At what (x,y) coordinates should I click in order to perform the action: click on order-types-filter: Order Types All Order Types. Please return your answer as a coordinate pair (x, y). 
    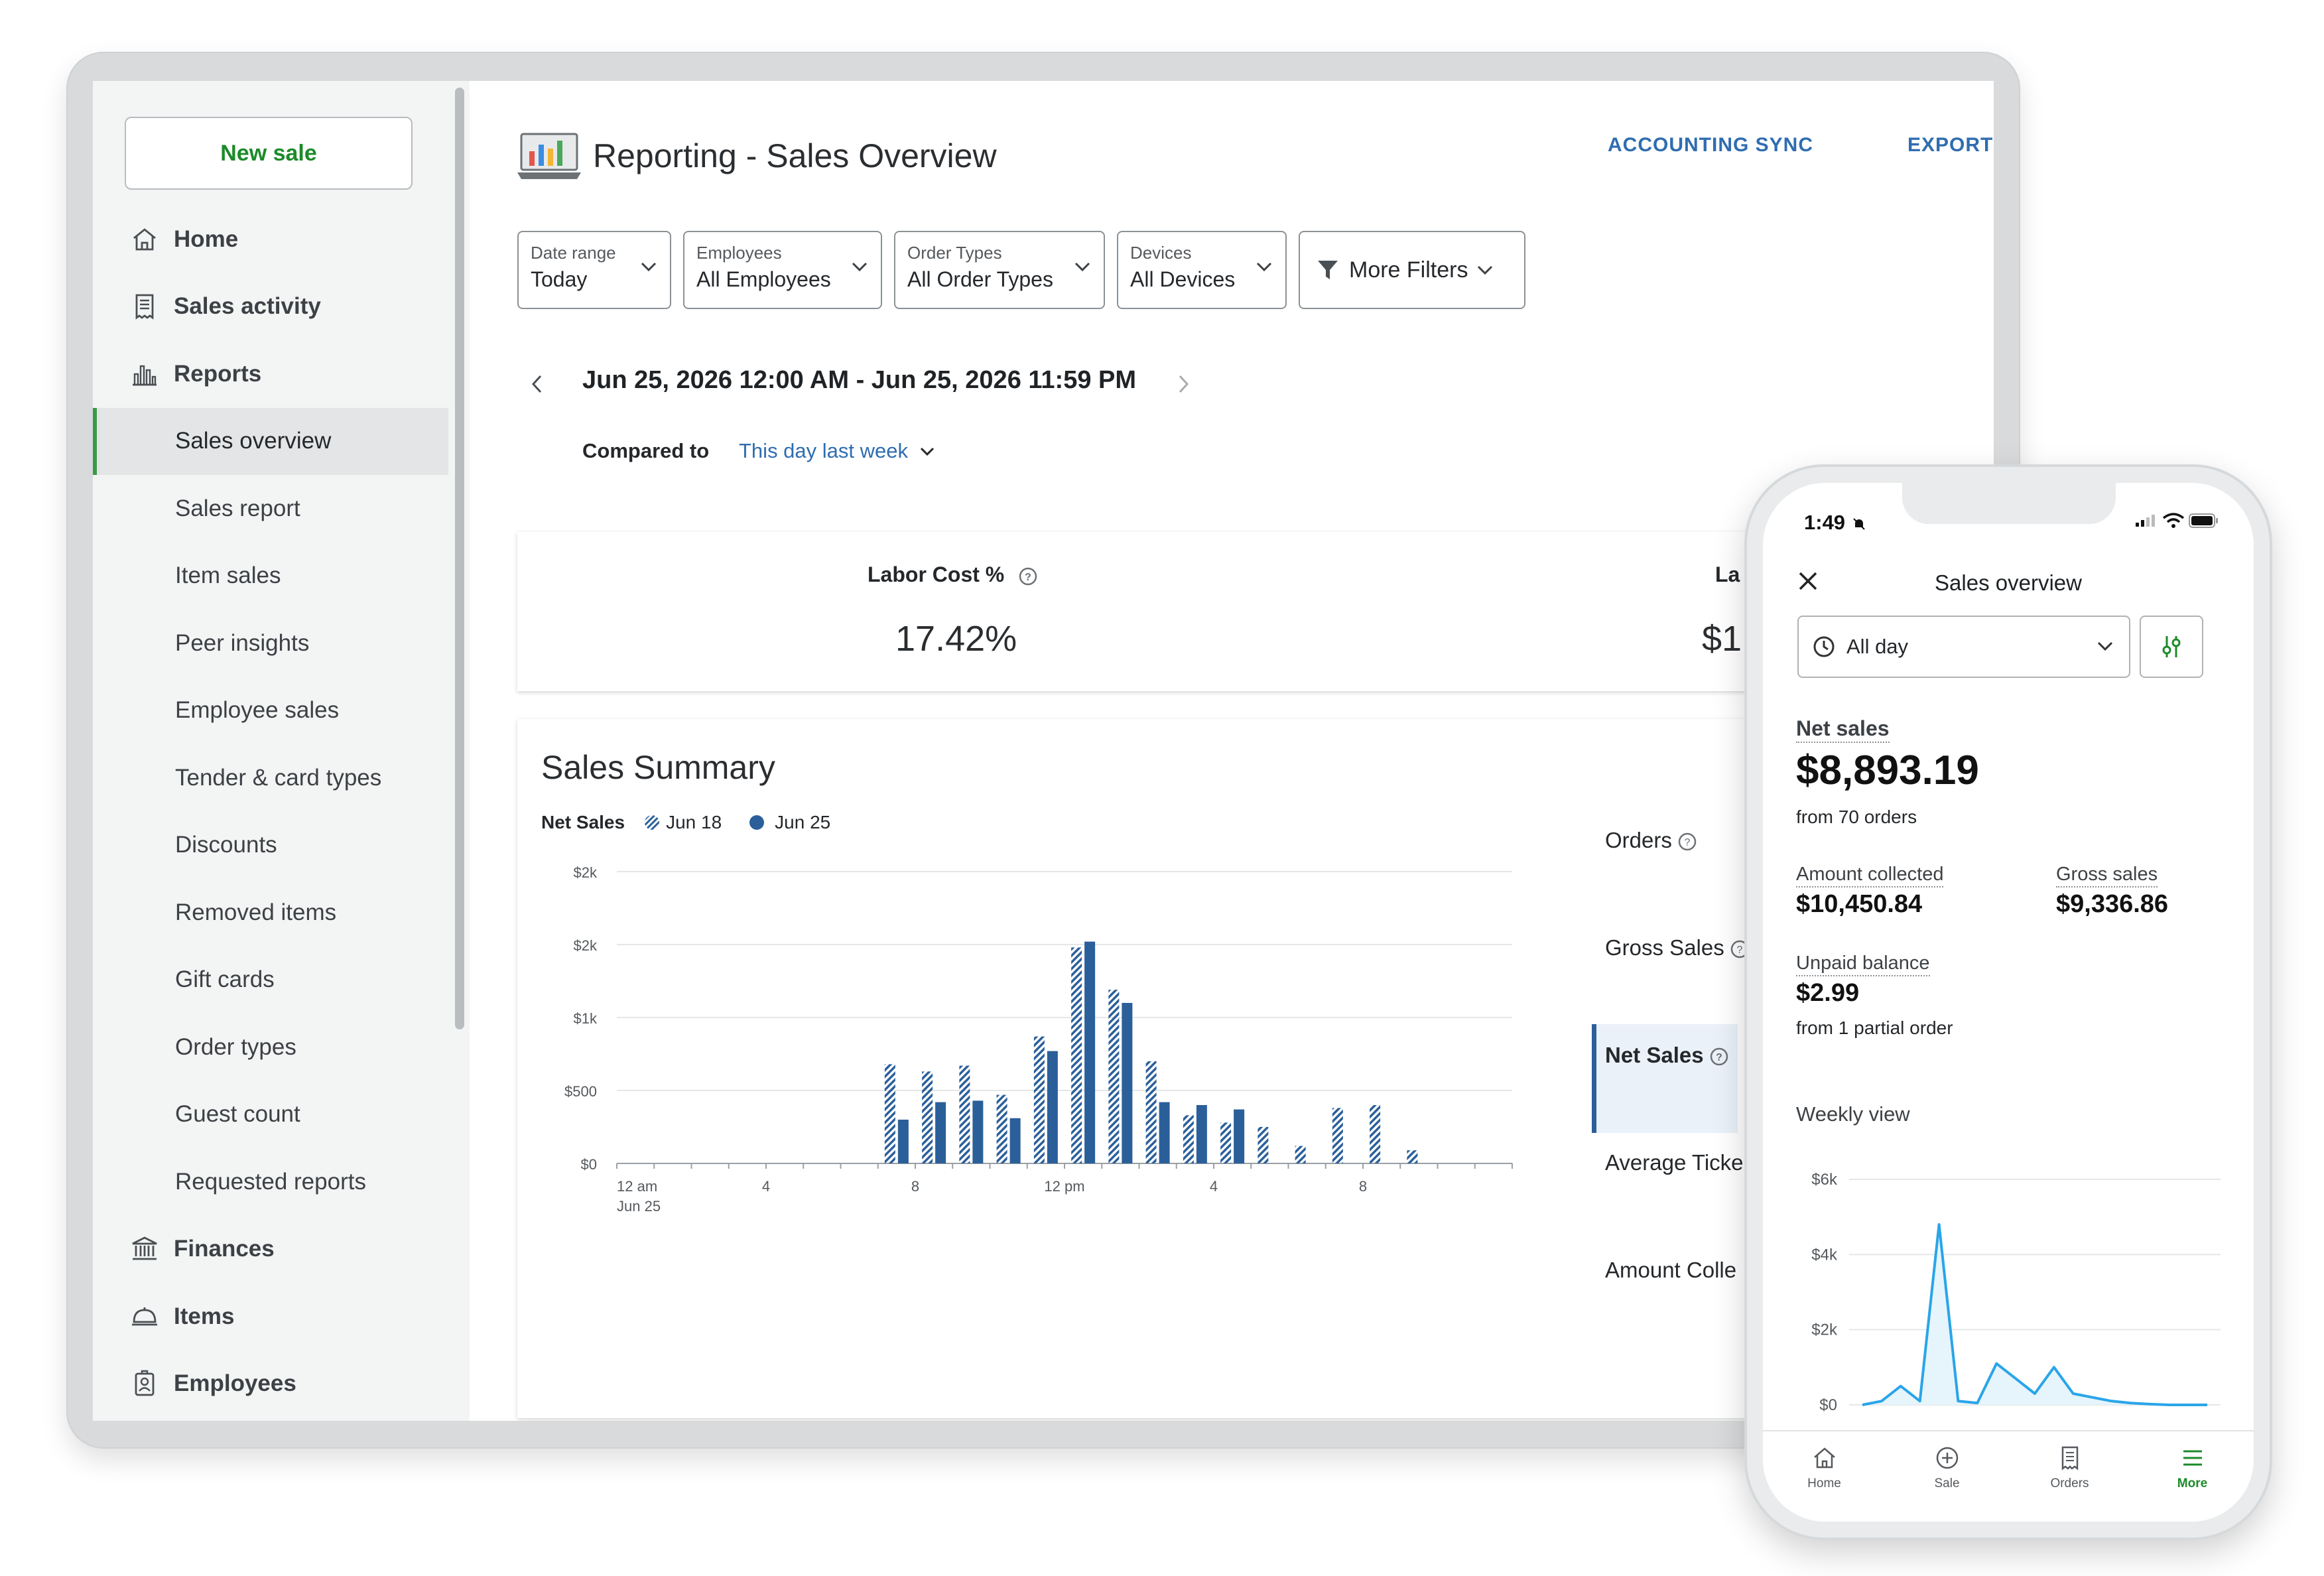
    Looking at the image, I should click on (999, 270).